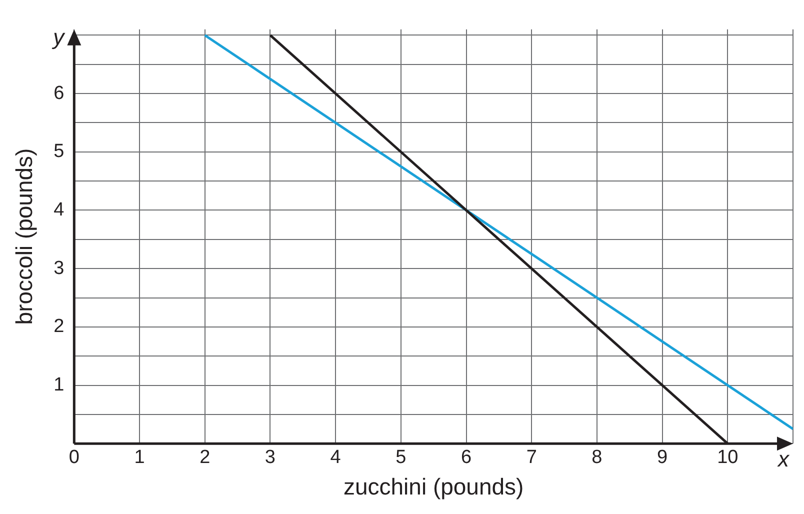 This screenshot has height=514, width=804. What do you see at coordinates (205, 457) in the screenshot?
I see `x-tick-label: 2` at bounding box center [205, 457].